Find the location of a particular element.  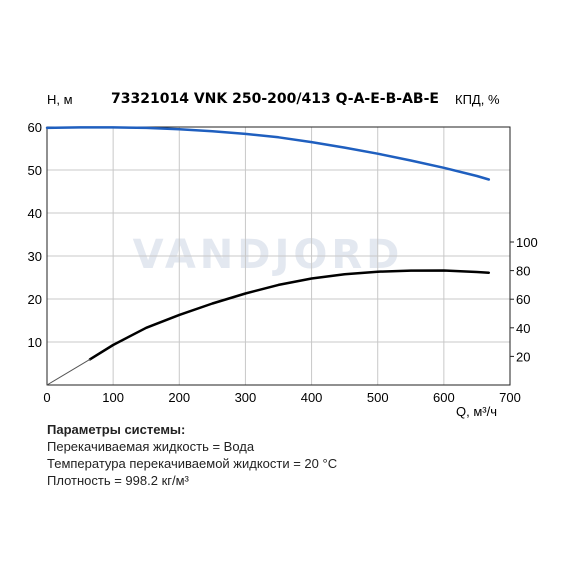

x-tick-label: 300 is located at coordinates (246, 397).